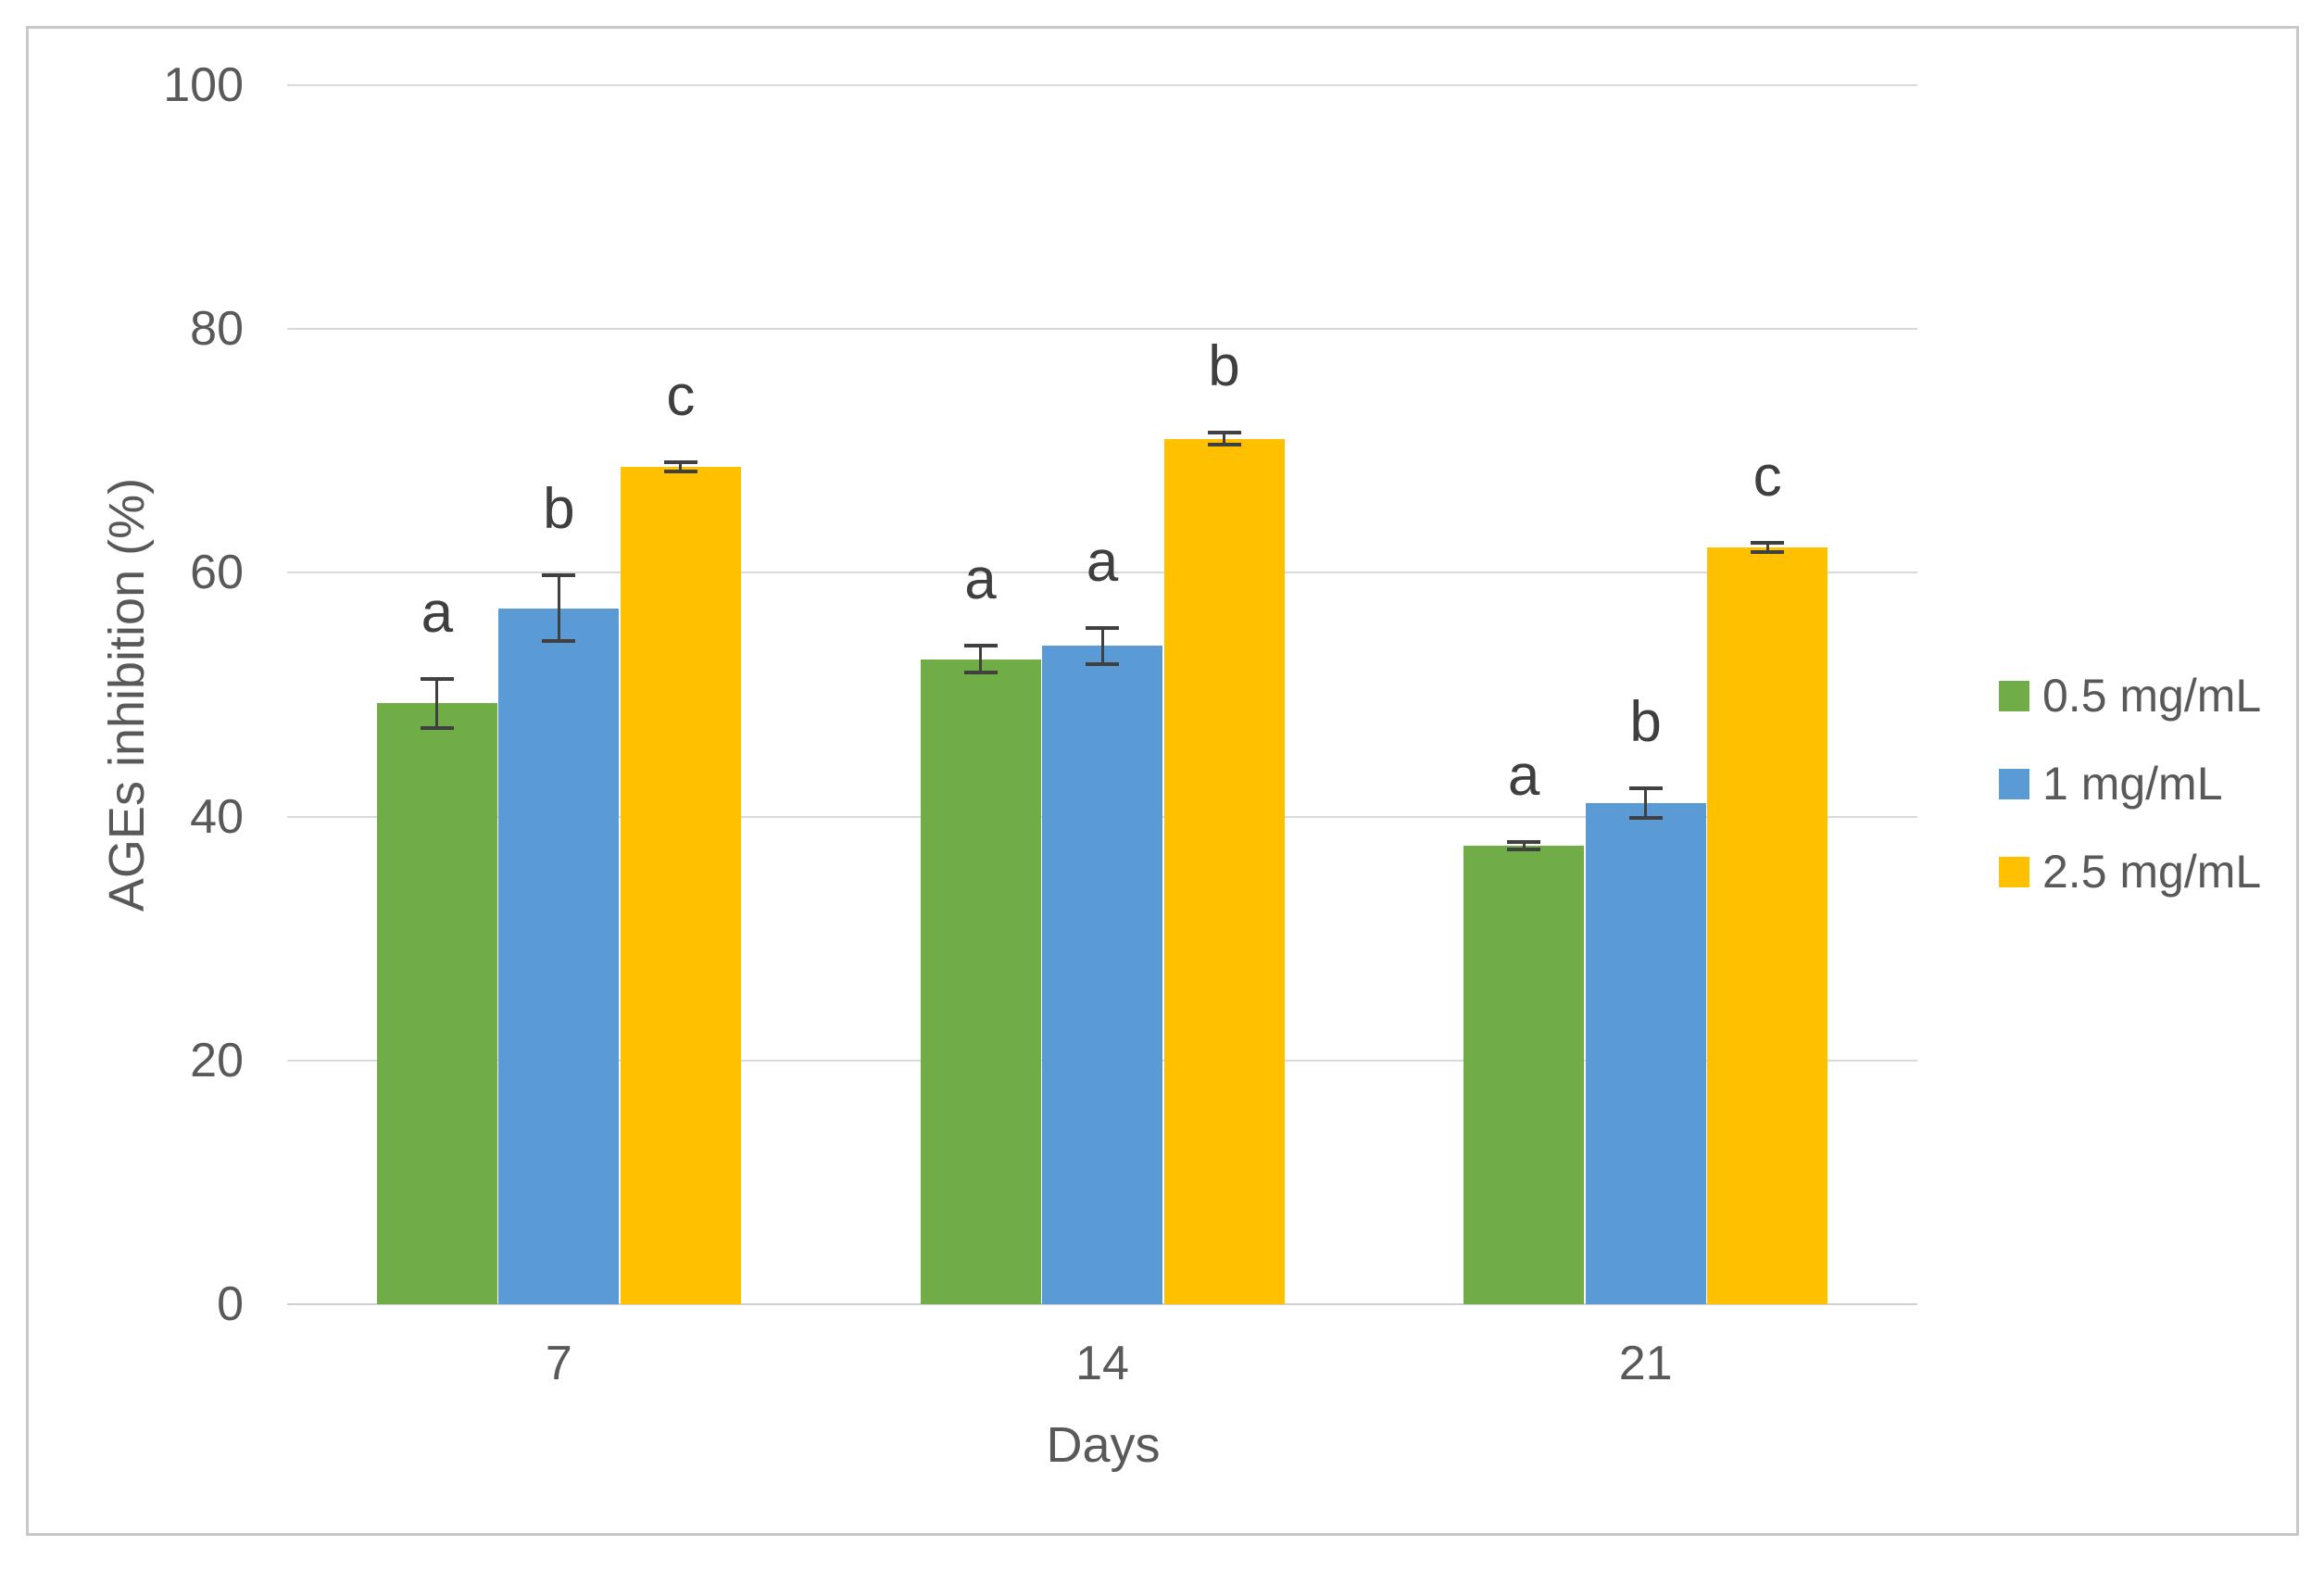  I want to click on y-tick-label: 100, so click(204, 85).